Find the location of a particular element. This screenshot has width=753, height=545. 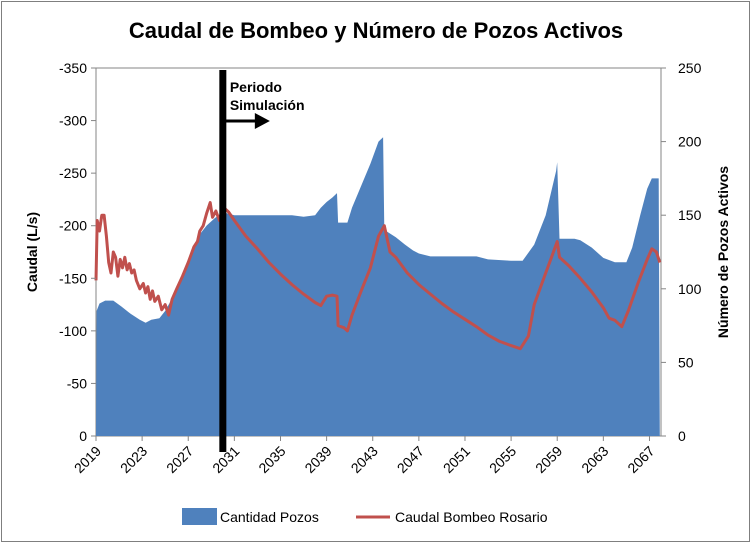

x-tick-label: 2039 is located at coordinates (317, 459).